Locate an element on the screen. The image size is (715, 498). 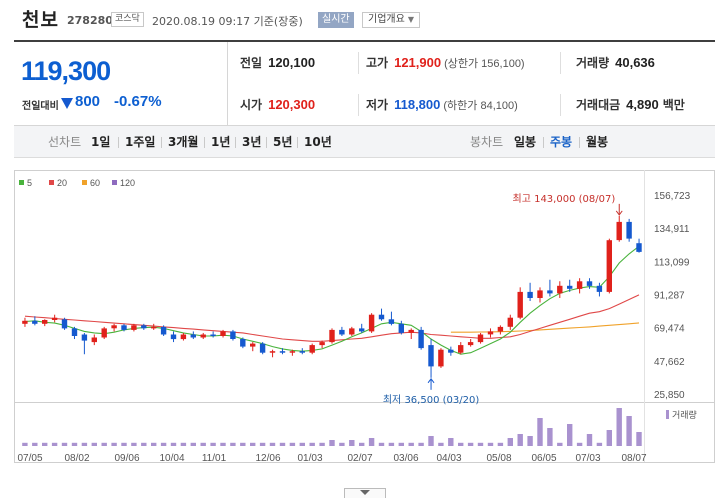
y-tick-label: 91,287 is located at coordinates (669, 296).